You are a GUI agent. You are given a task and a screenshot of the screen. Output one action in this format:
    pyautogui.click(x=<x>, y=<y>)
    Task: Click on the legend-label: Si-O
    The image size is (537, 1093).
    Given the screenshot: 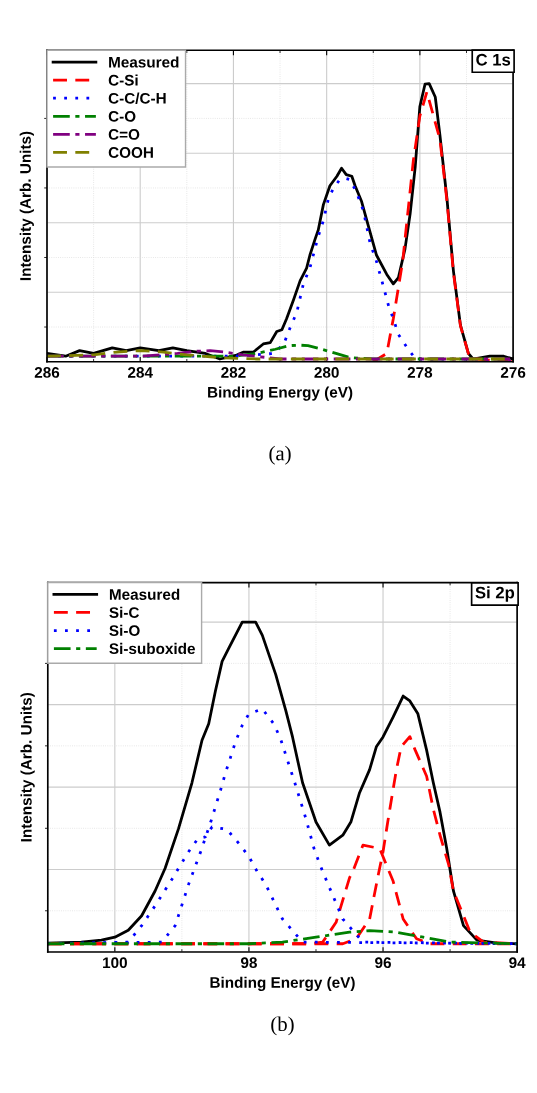 What is the action you would take?
    pyautogui.click(x=124, y=630)
    